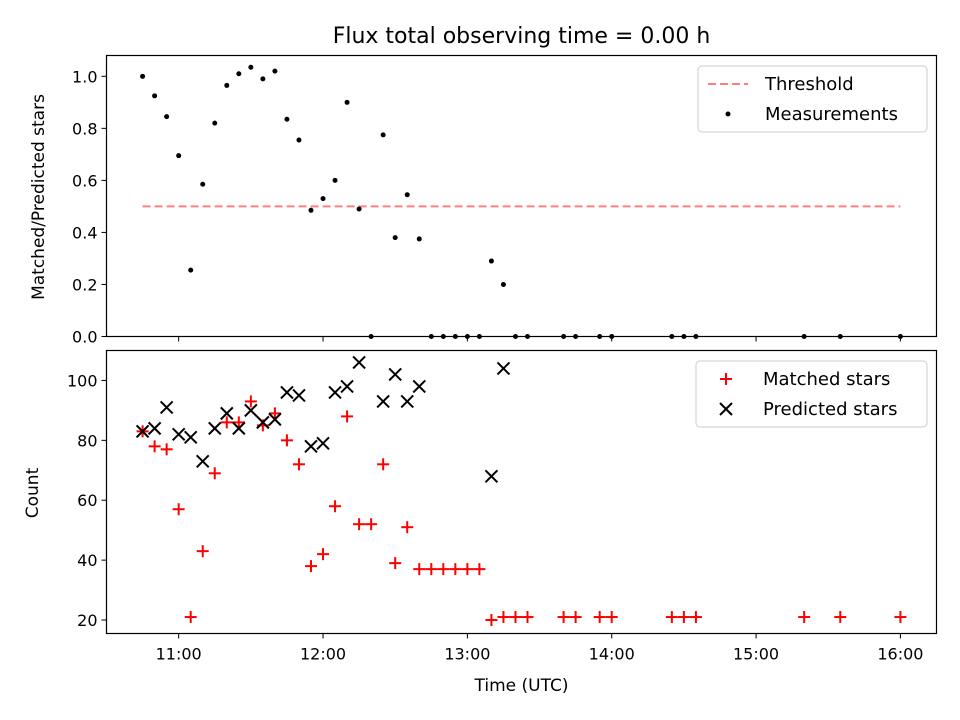  What do you see at coordinates (87, 440) in the screenshot?
I see `bottom-y-tick-label: 80` at bounding box center [87, 440].